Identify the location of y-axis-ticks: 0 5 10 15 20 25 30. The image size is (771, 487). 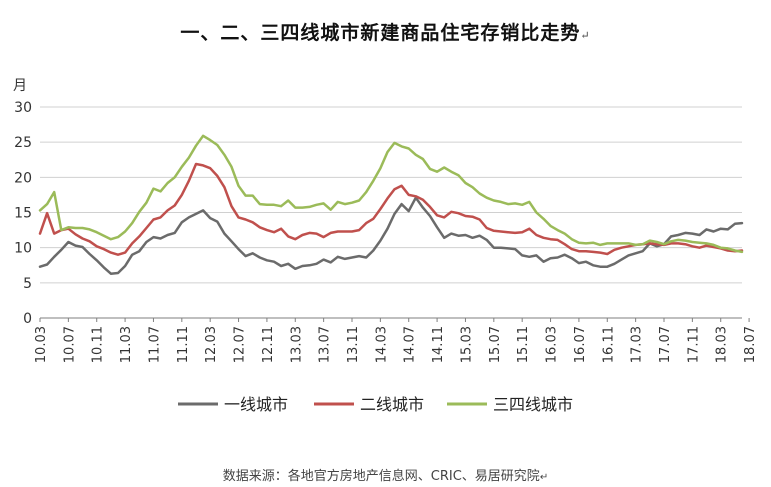
(23, 213).